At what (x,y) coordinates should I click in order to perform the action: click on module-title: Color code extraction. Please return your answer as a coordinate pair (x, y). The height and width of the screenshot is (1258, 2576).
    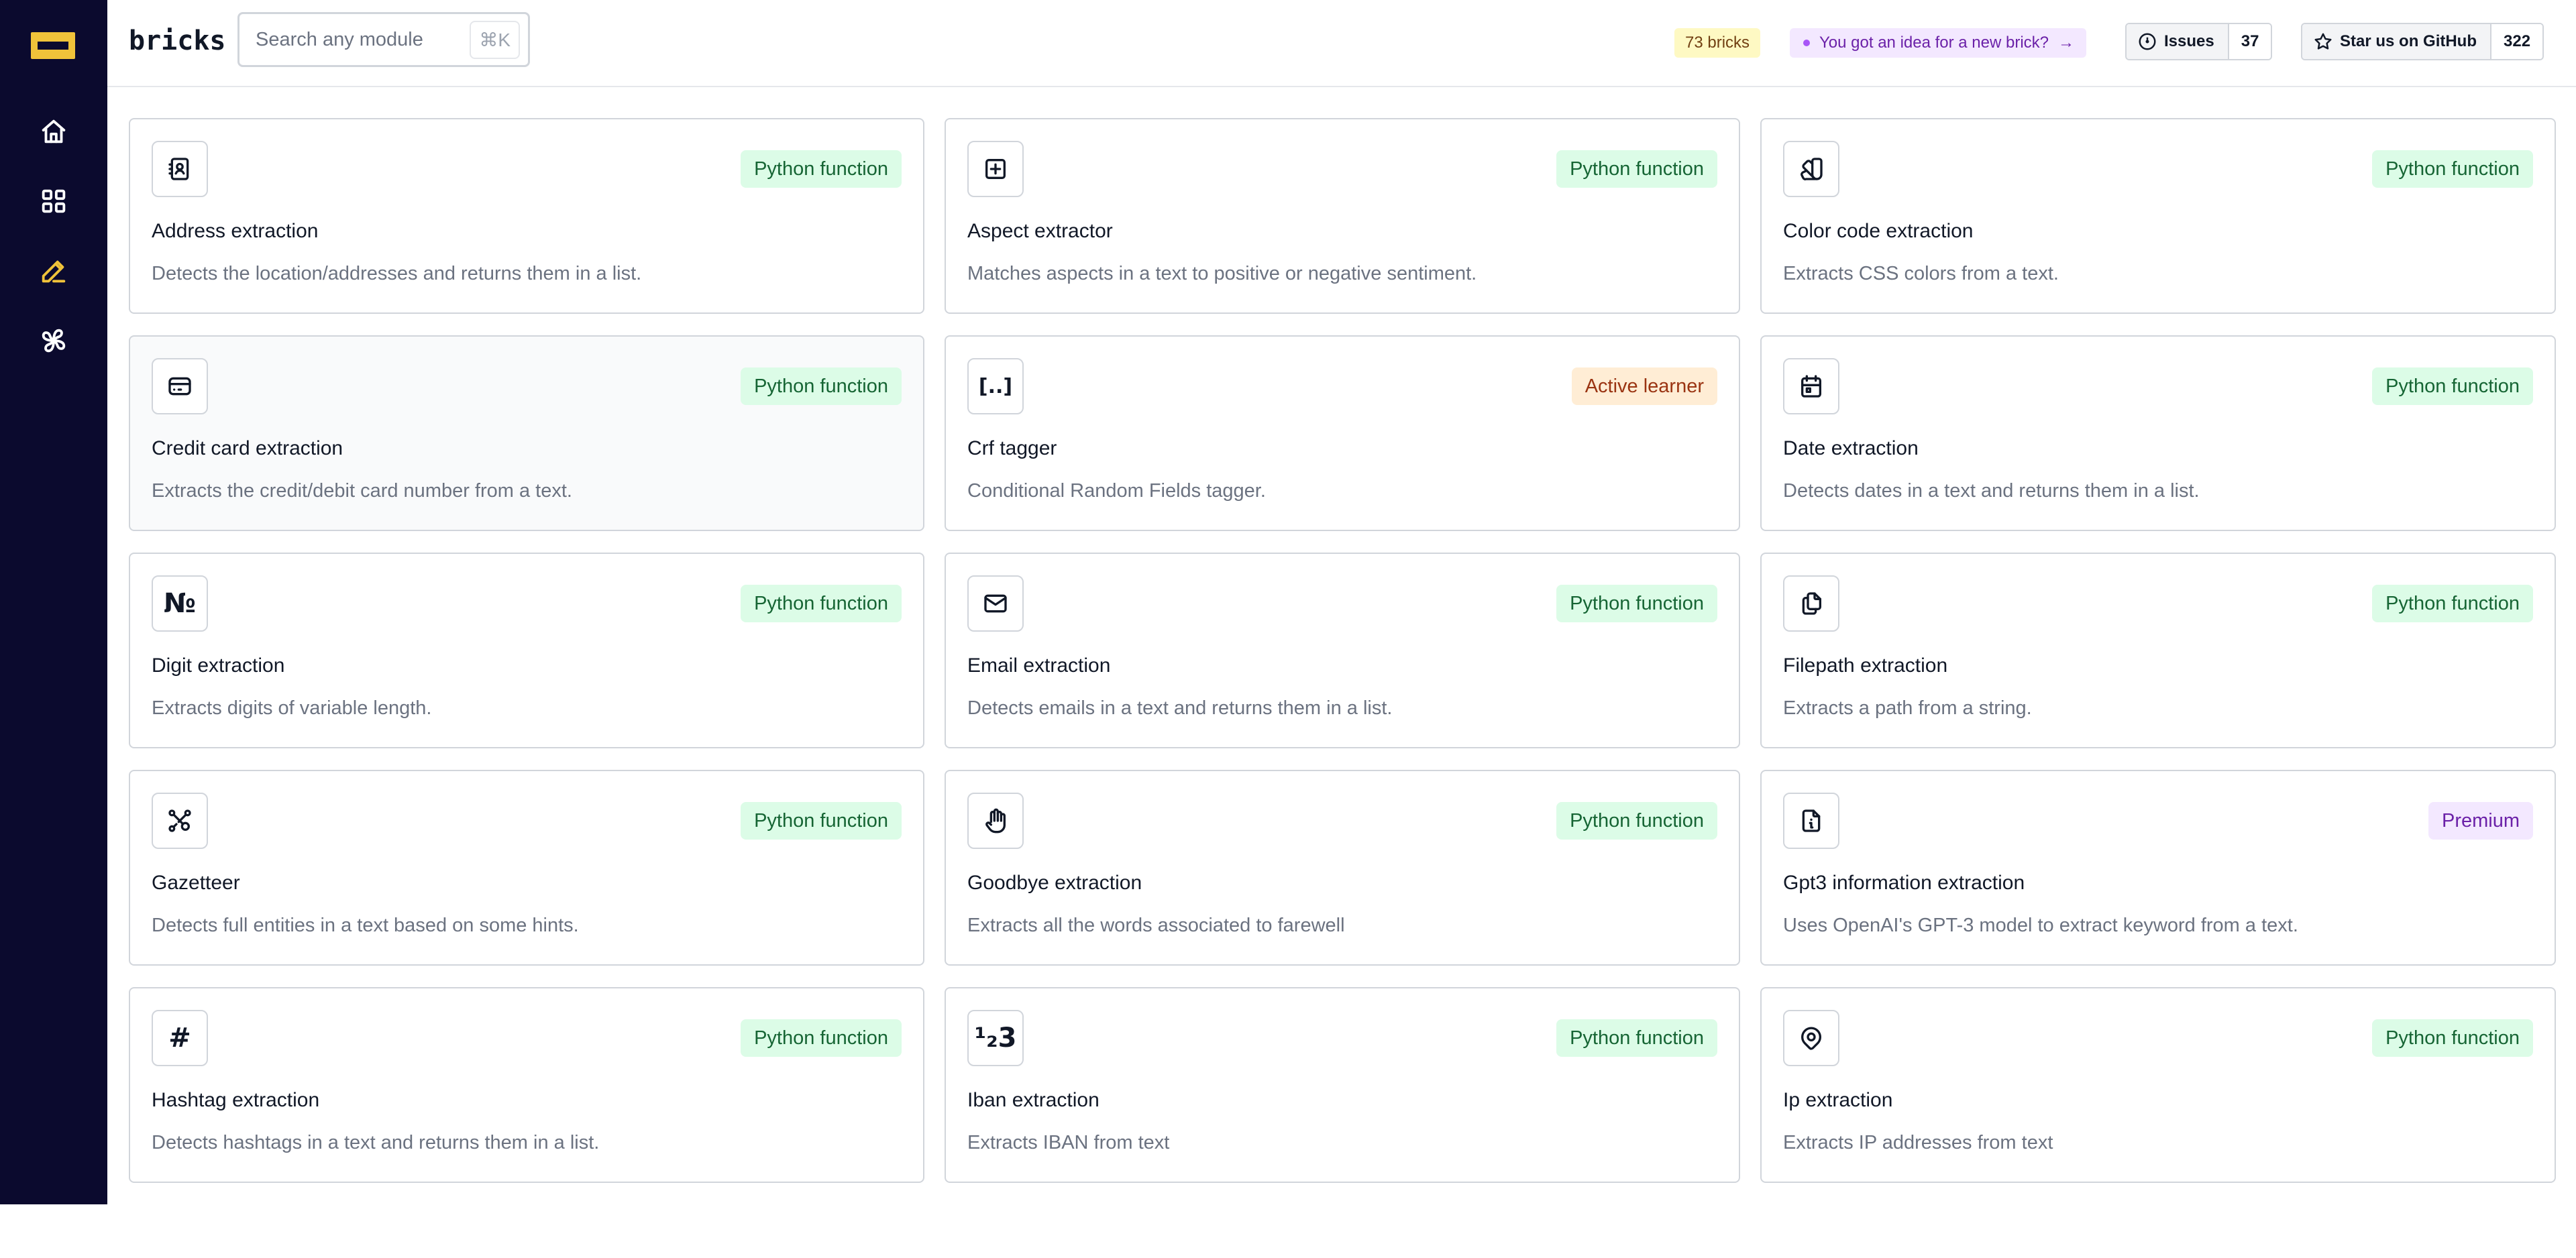
    Looking at the image, I should click on (1878, 231).